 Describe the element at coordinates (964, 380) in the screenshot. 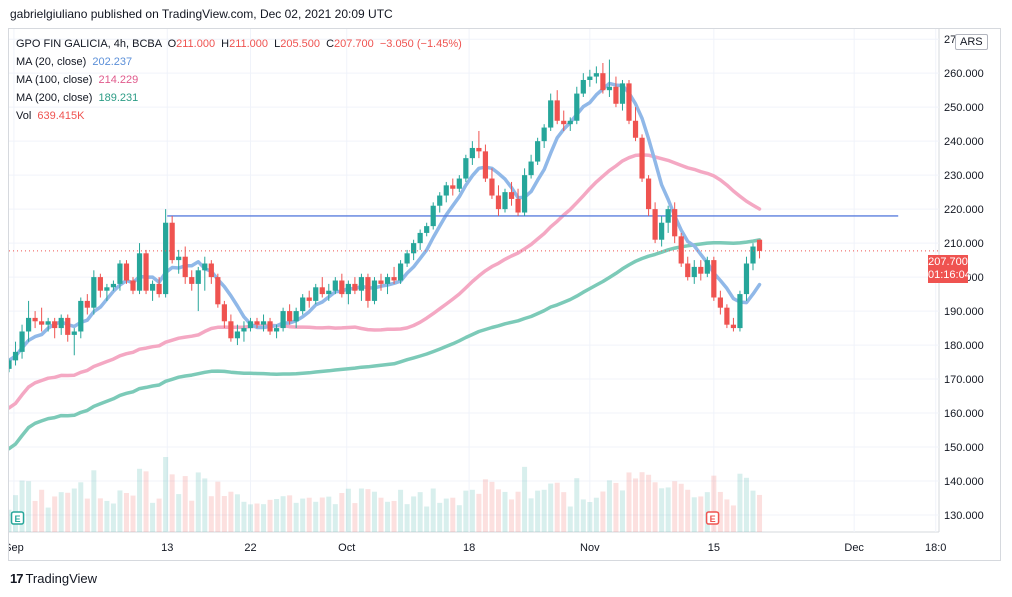

I see `y-tick-4: 170.000` at that location.